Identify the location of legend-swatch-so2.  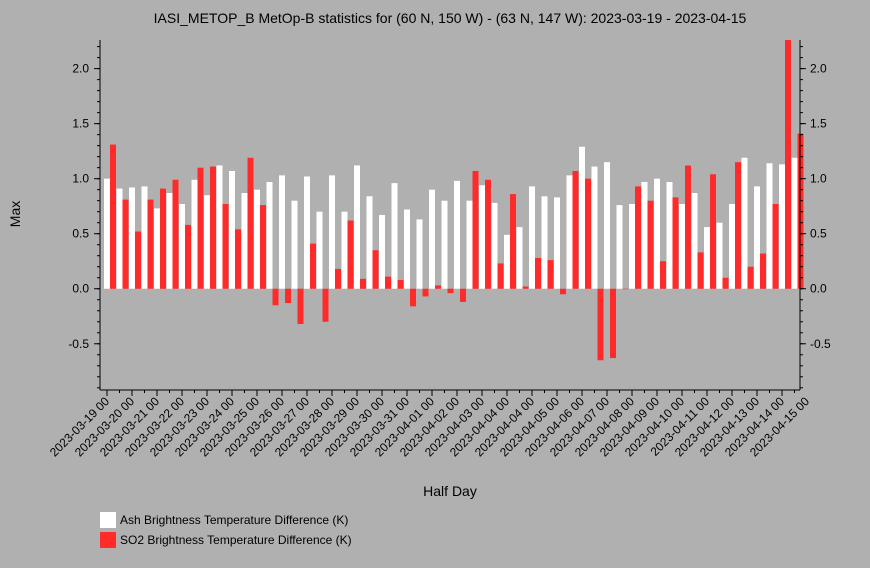
(108, 540).